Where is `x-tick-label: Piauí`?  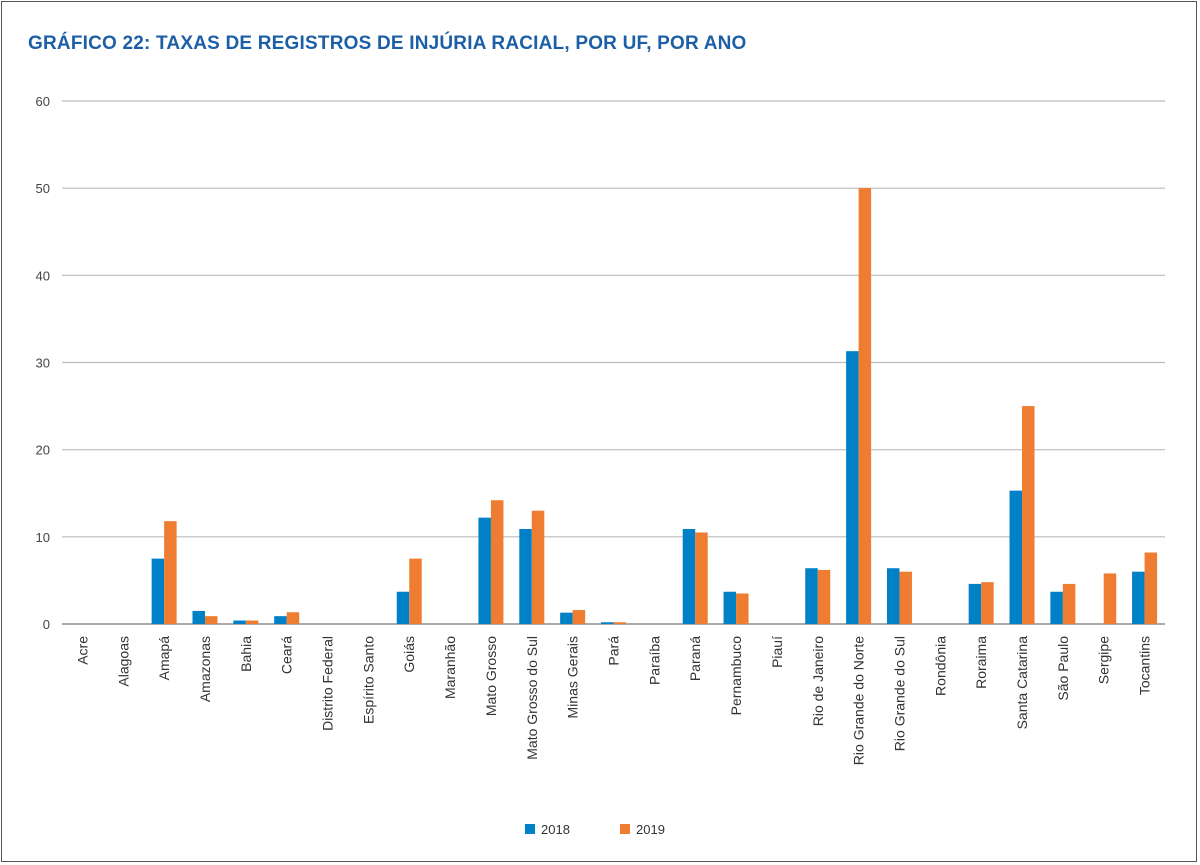
x-tick-label: Piauí is located at coordinates (777, 652).